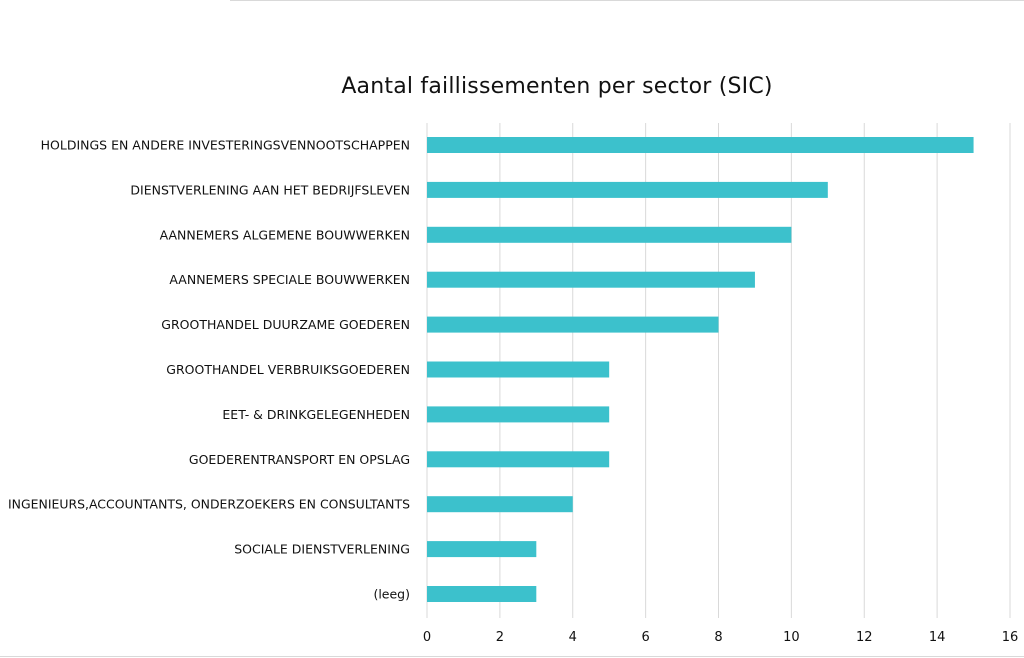 This screenshot has height=658, width=1024. What do you see at coordinates (864, 637) in the screenshot?
I see `x-tick-label: 12` at bounding box center [864, 637].